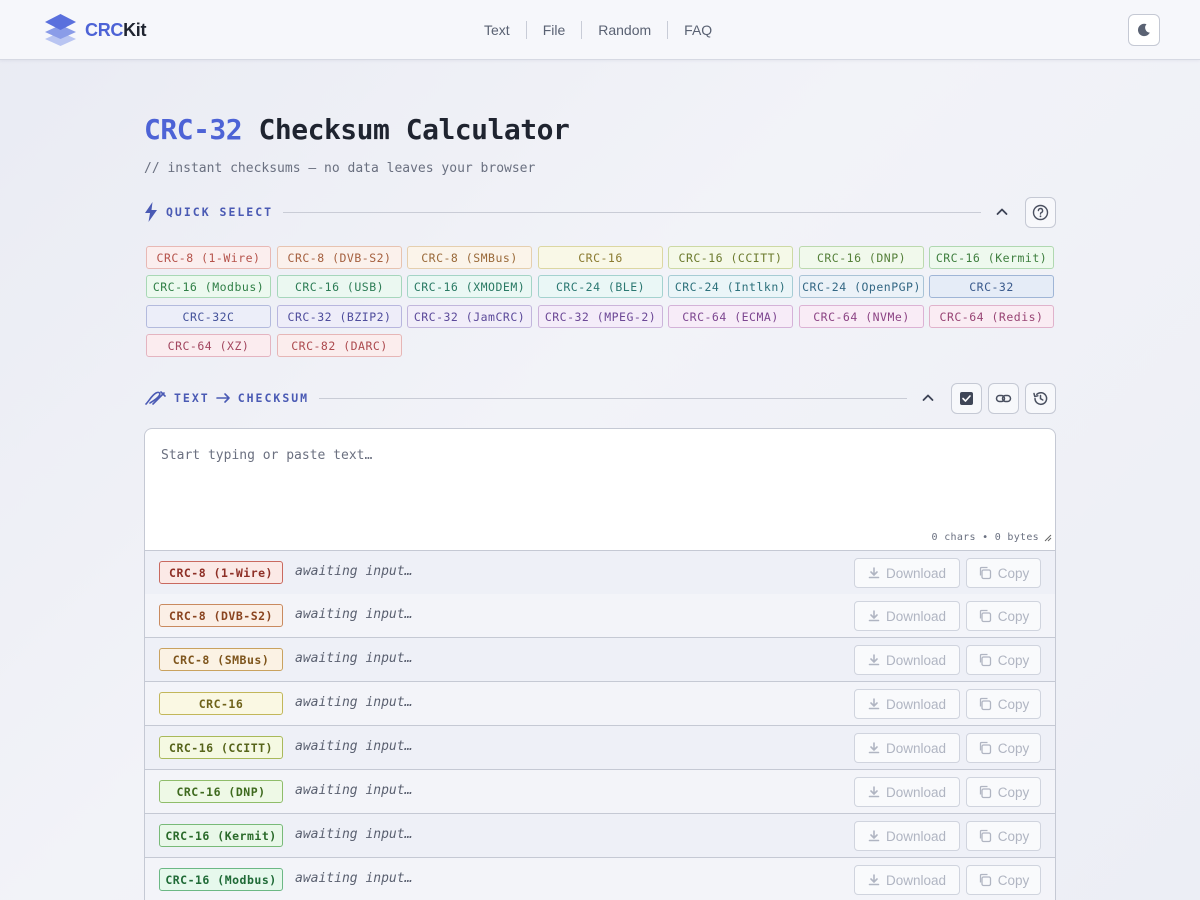 This screenshot has width=1200, height=900. Describe the element at coordinates (151, 212) in the screenshot. I see `lightning-icon` at that location.